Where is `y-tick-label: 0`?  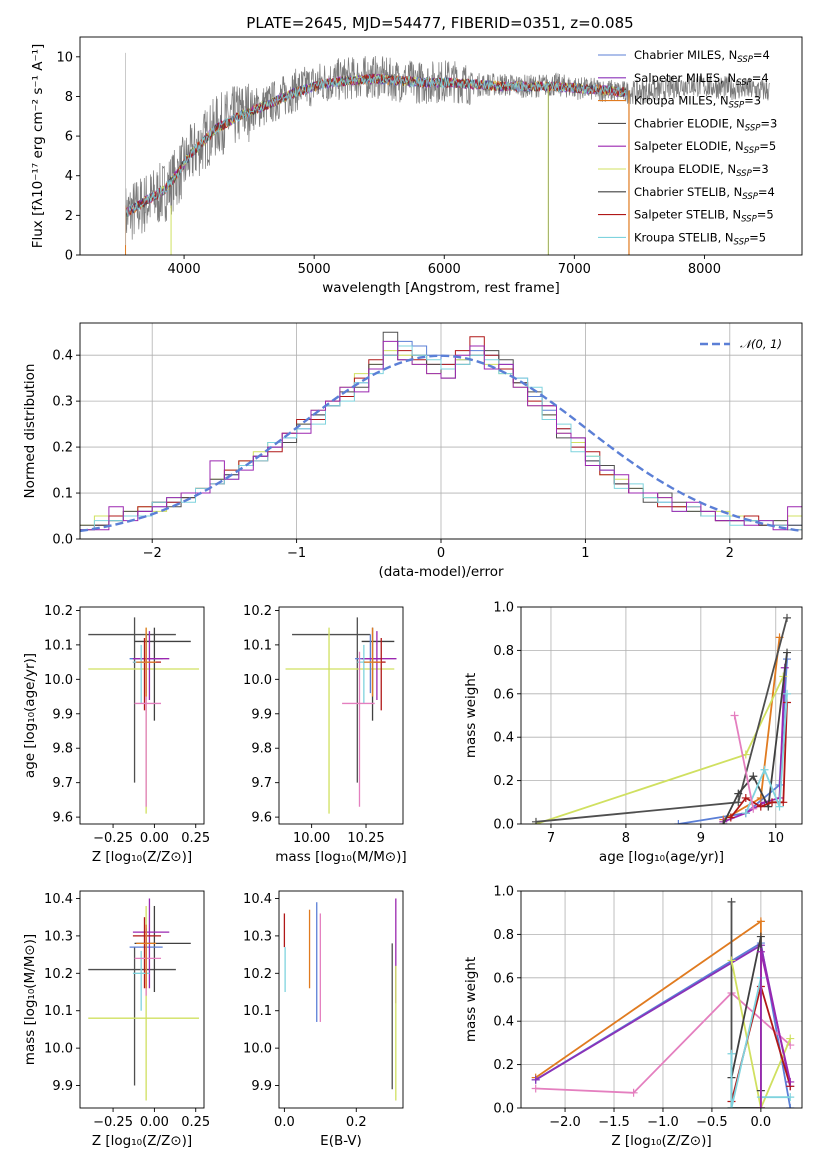
y-tick-label: 0 is located at coordinates (69, 256).